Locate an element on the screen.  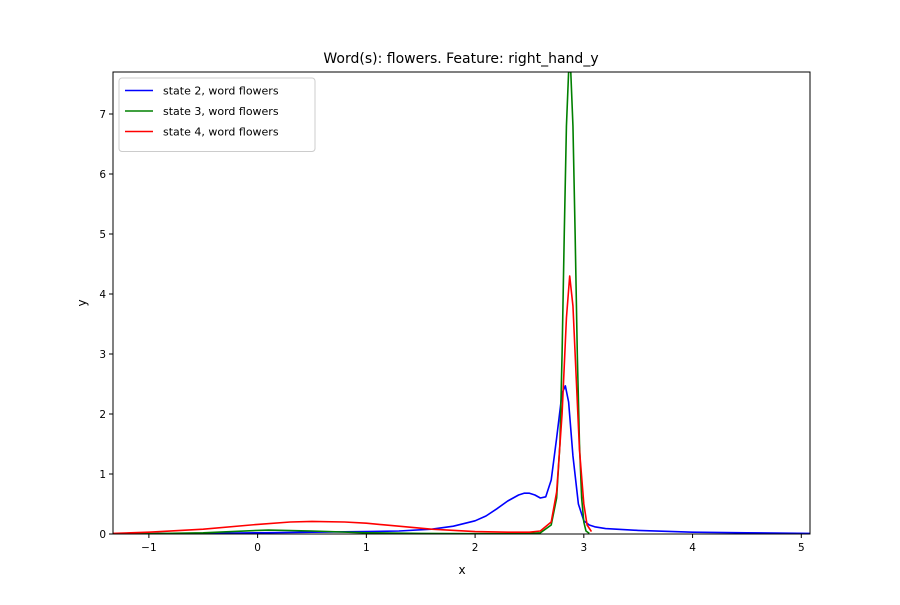
y-tick-label: 6 is located at coordinates (102, 175).